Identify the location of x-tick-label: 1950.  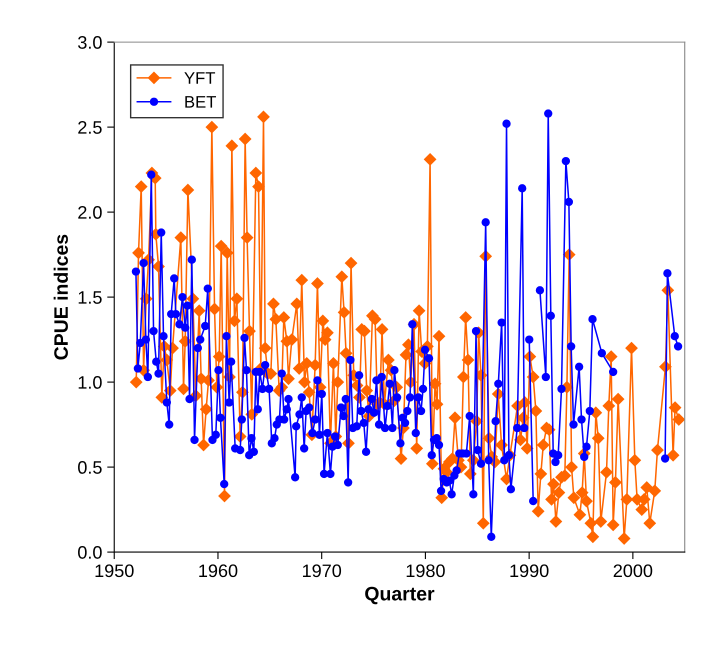
(115, 571).